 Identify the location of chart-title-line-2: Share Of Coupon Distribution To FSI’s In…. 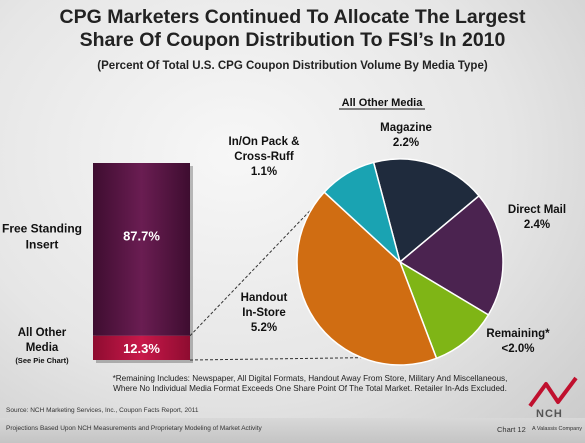
(292, 40).